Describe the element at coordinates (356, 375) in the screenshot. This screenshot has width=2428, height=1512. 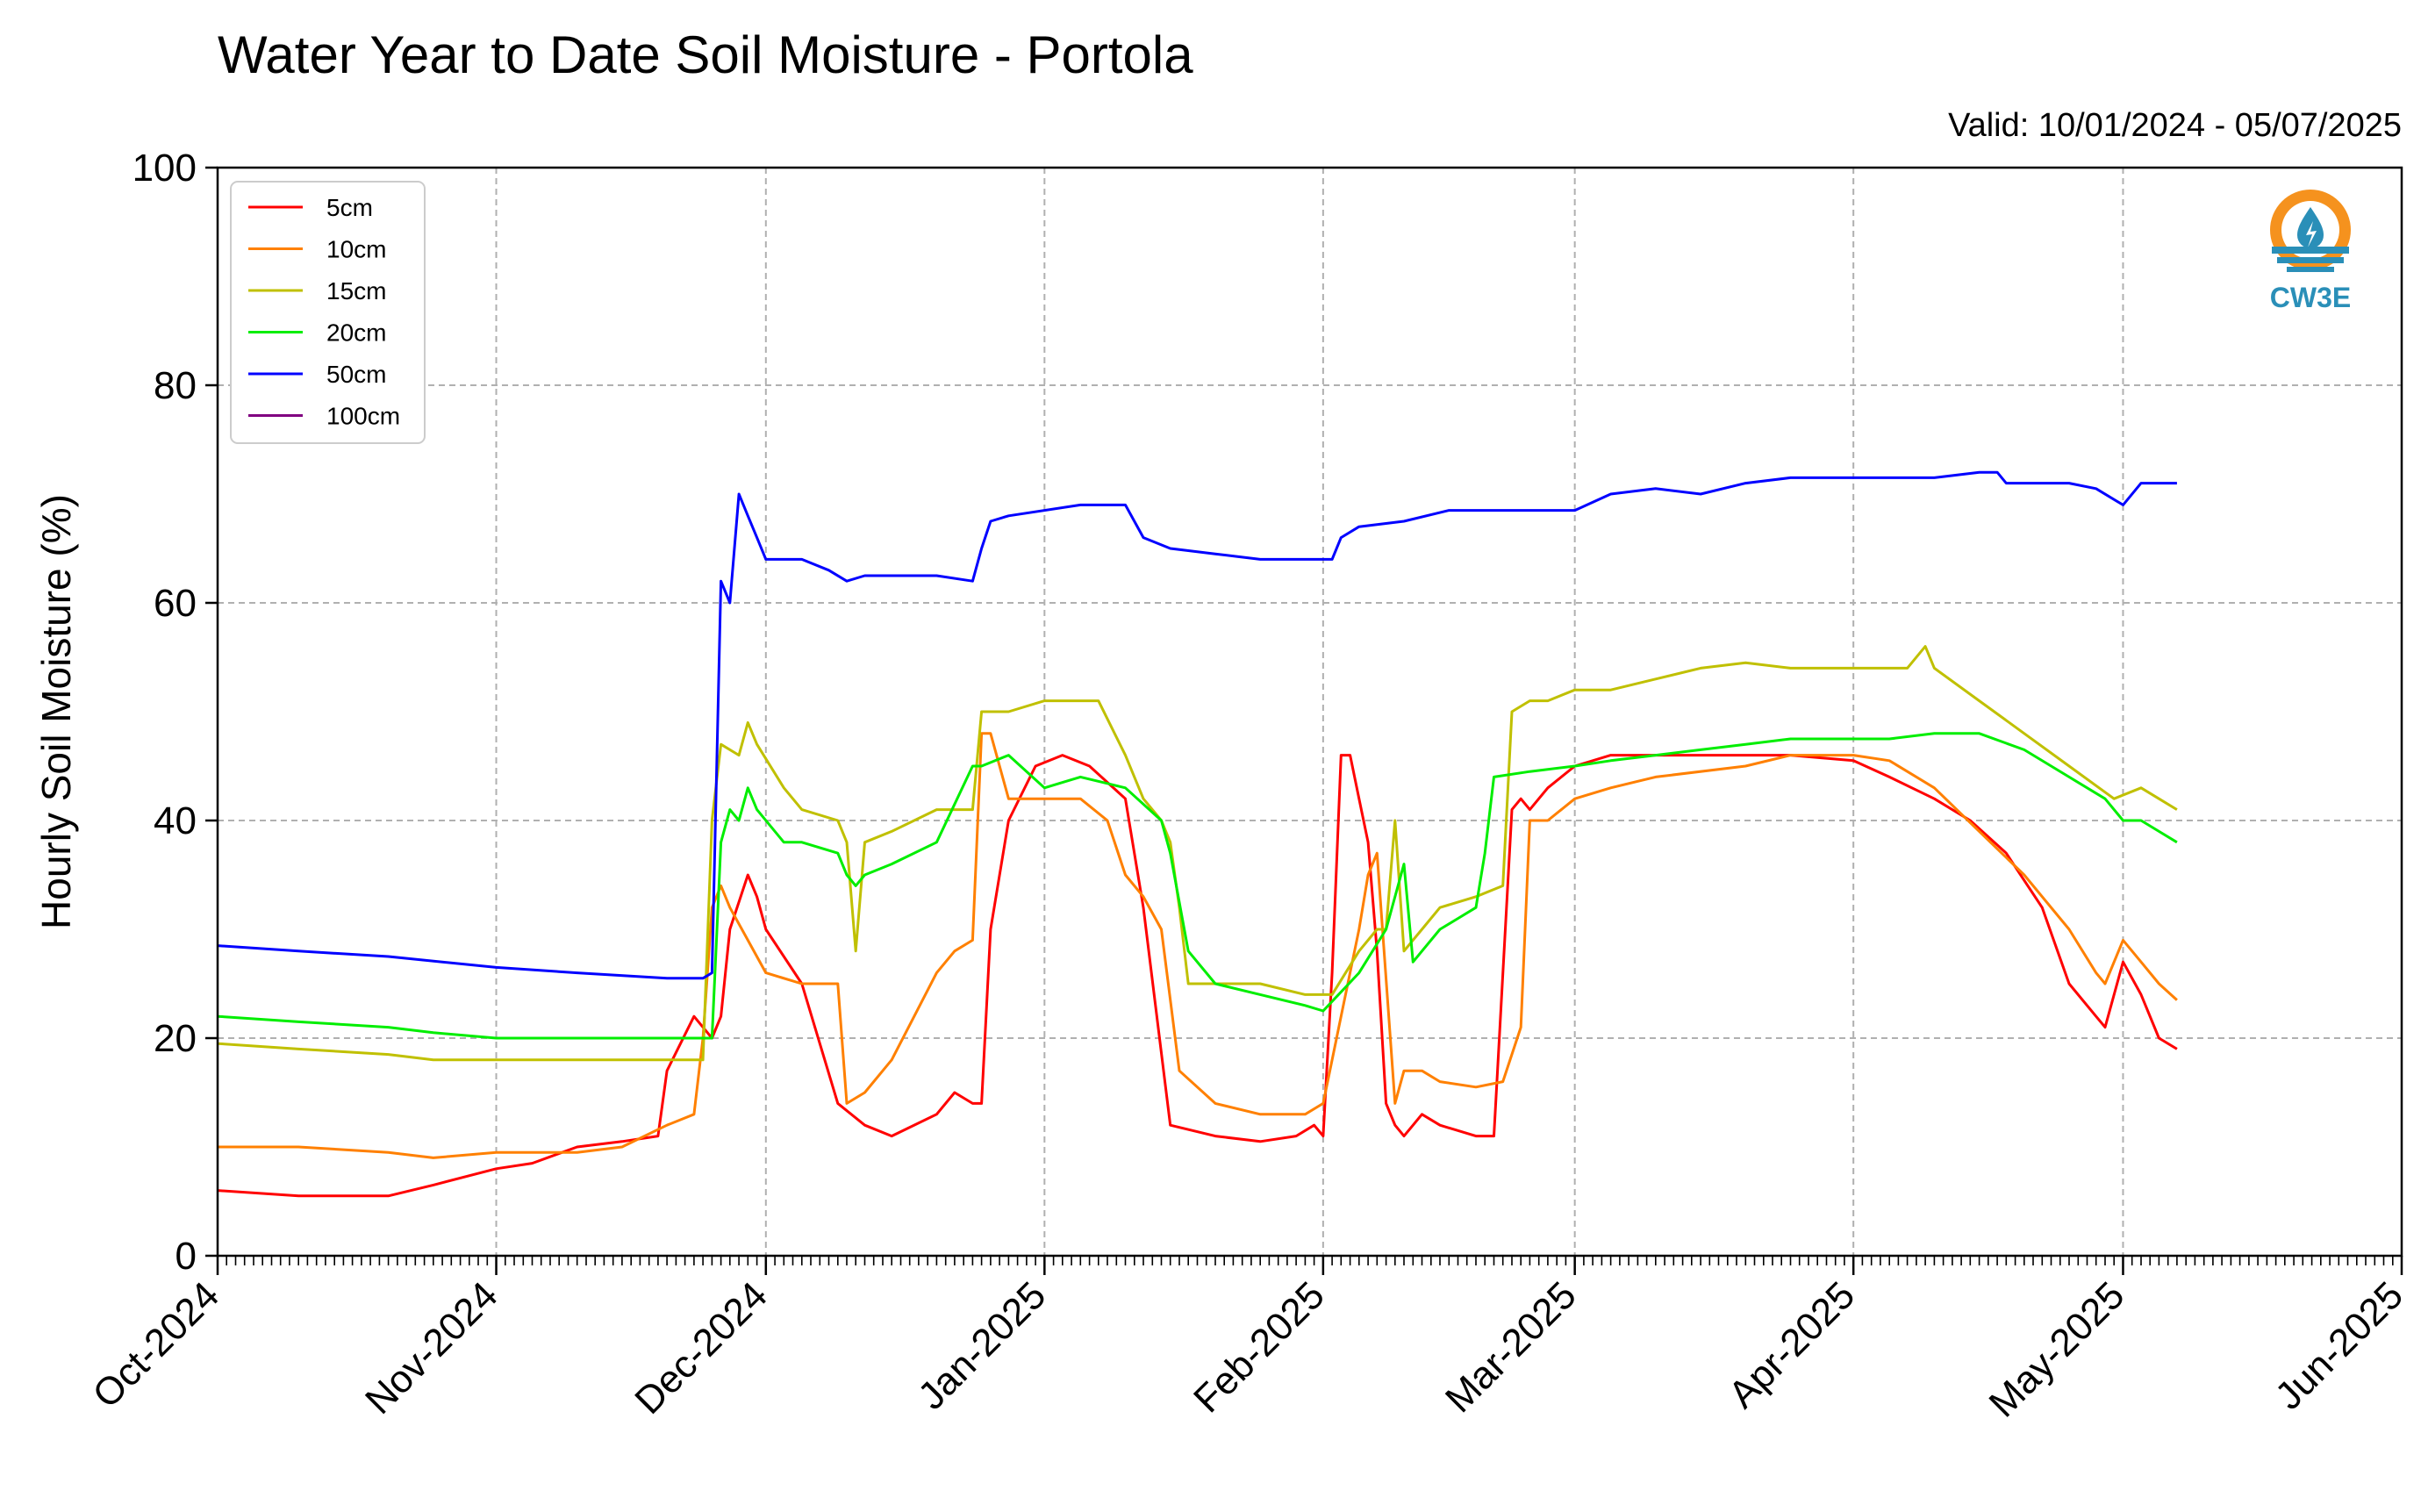
I see `legend-label-50cm: 50cm` at that location.